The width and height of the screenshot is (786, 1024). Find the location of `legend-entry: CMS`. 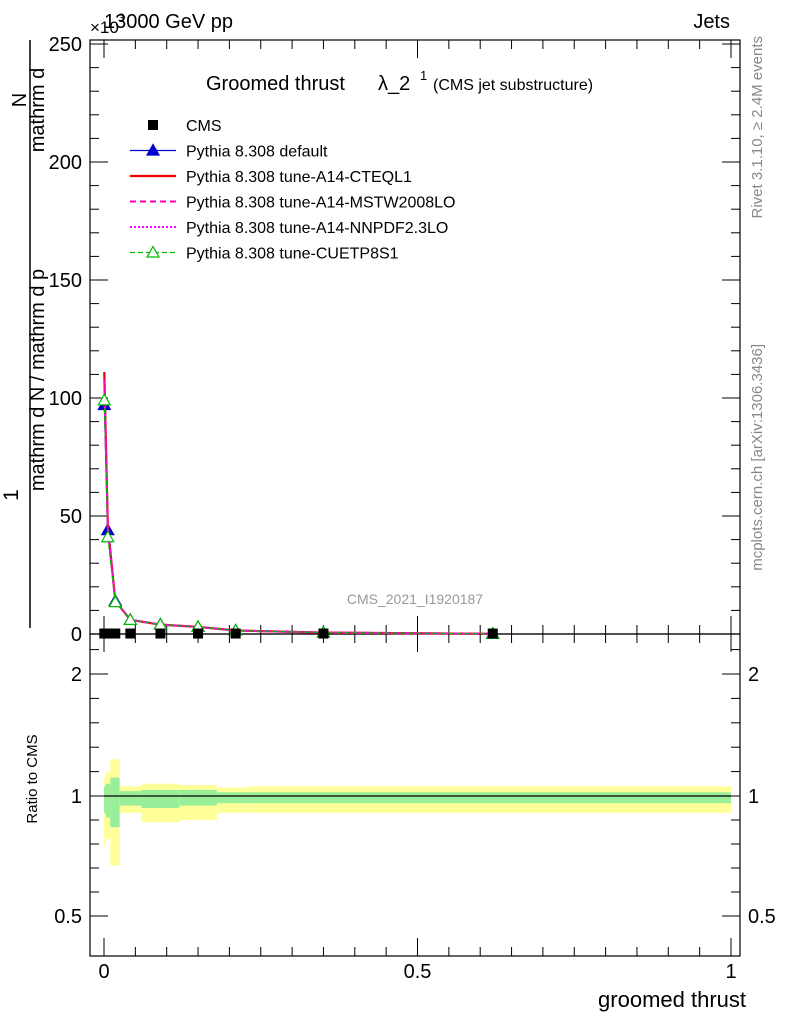

legend-entry: CMS is located at coordinates (185, 126).